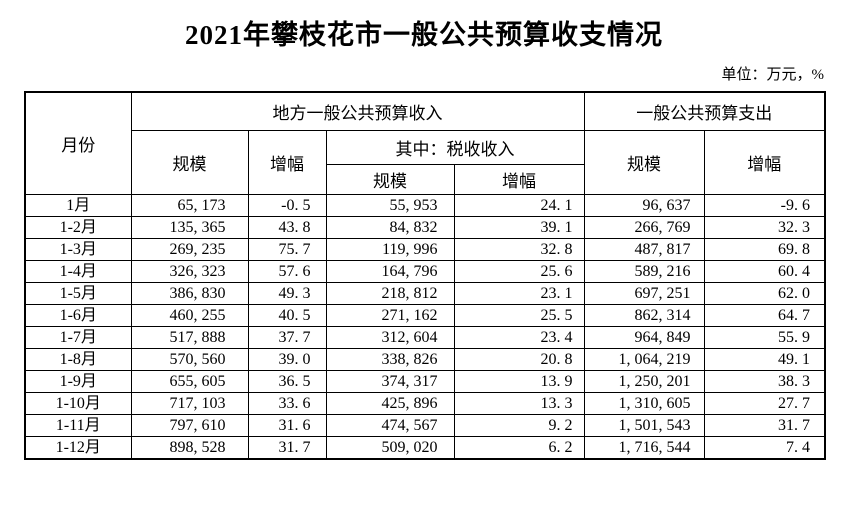  Describe the element at coordinates (519, 403) in the screenshot. I see `tax-growth-cell: 13. 3` at that location.